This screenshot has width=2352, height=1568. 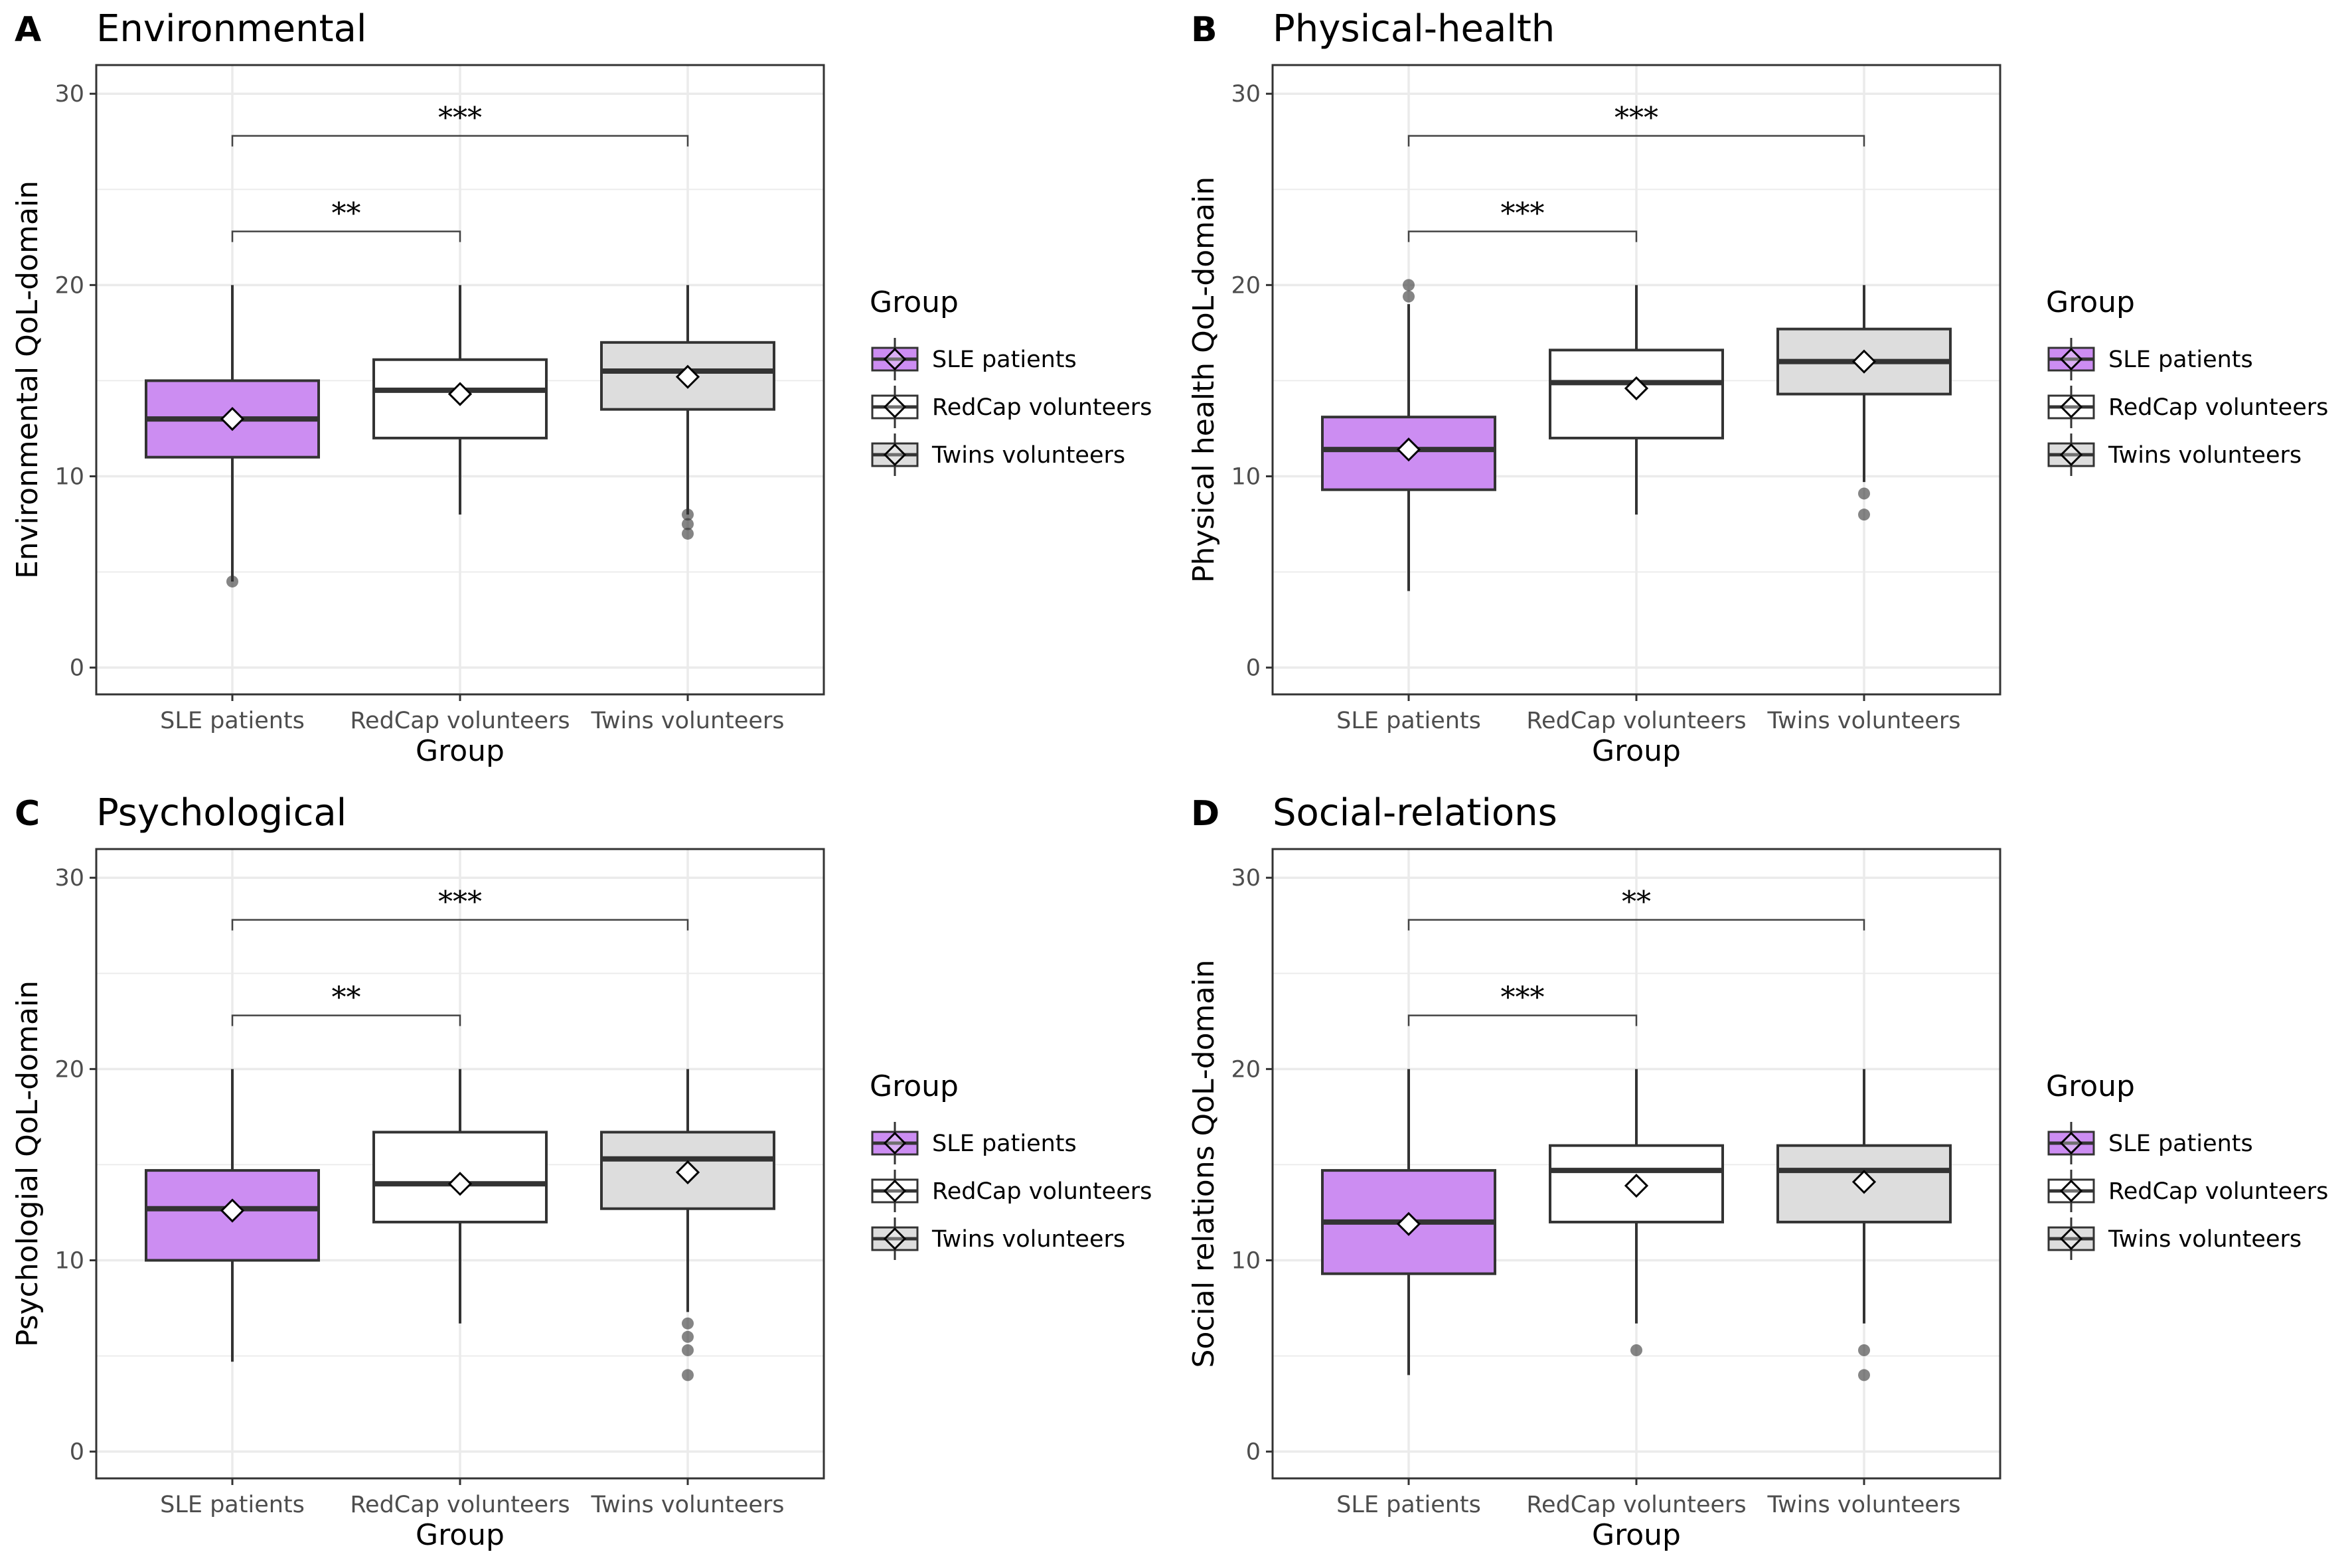 I want to click on panel-title: Psychological, so click(x=222, y=813).